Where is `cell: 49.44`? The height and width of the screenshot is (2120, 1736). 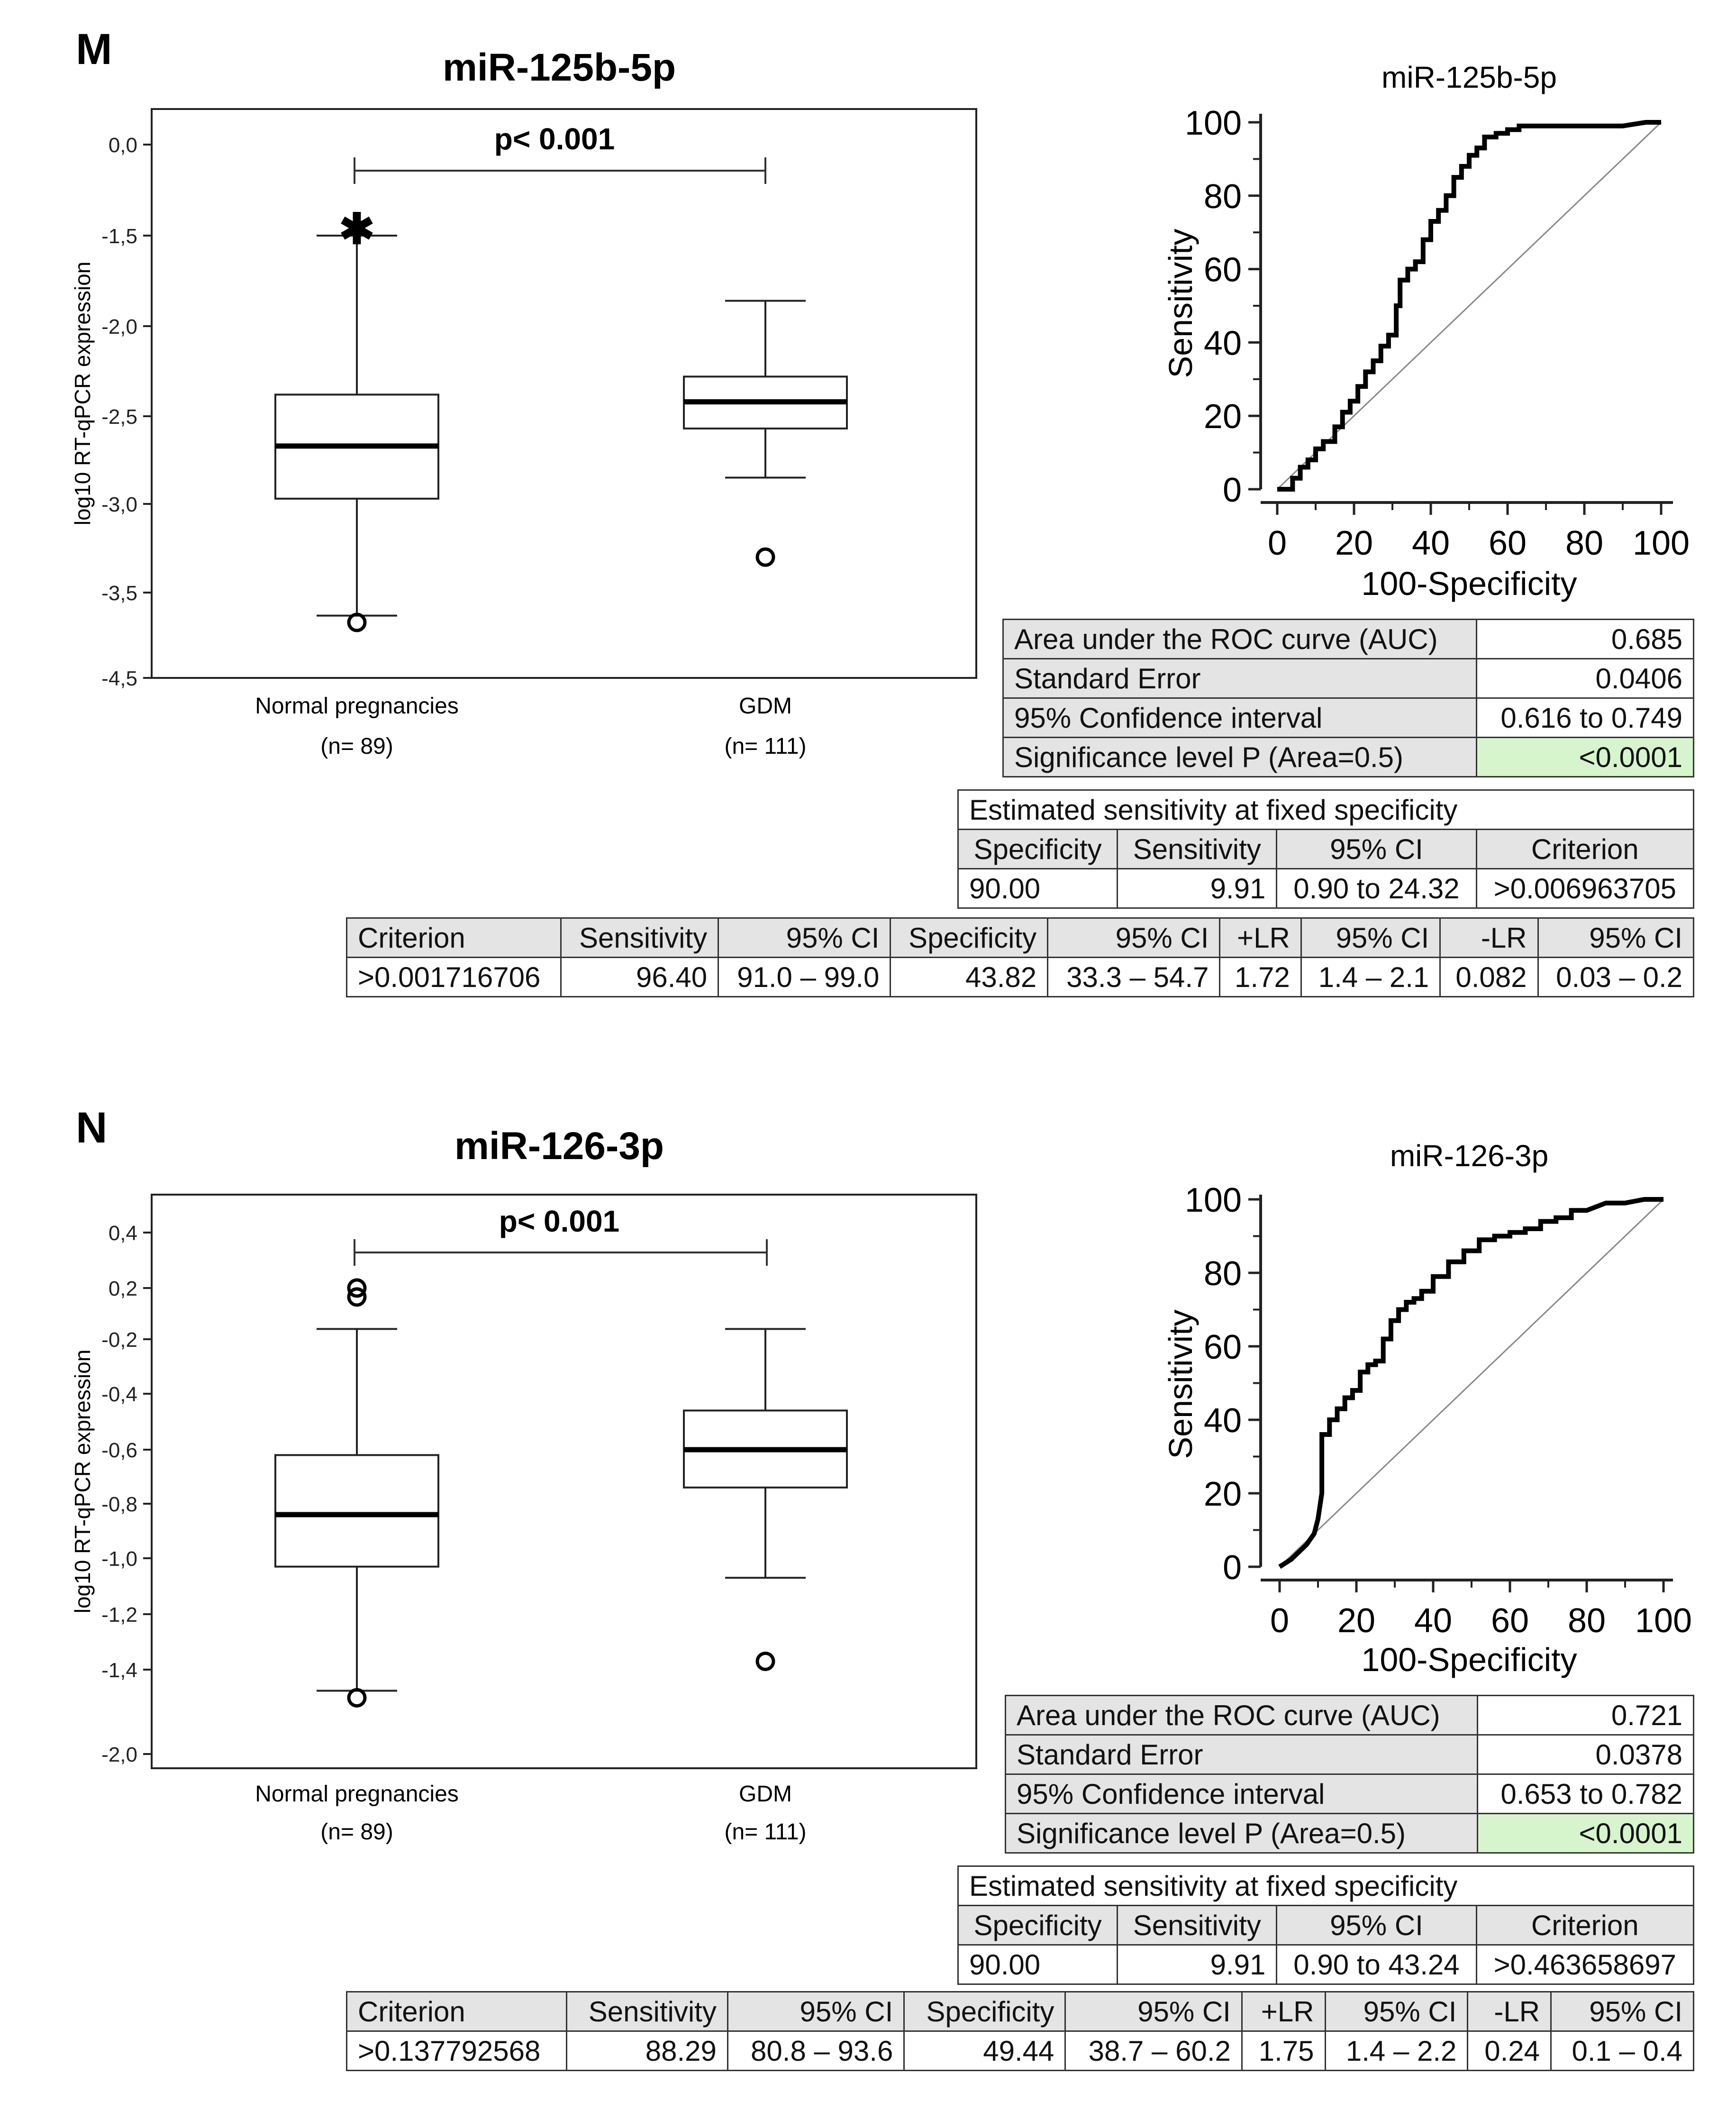
cell: 49.44 is located at coordinates (985, 2051).